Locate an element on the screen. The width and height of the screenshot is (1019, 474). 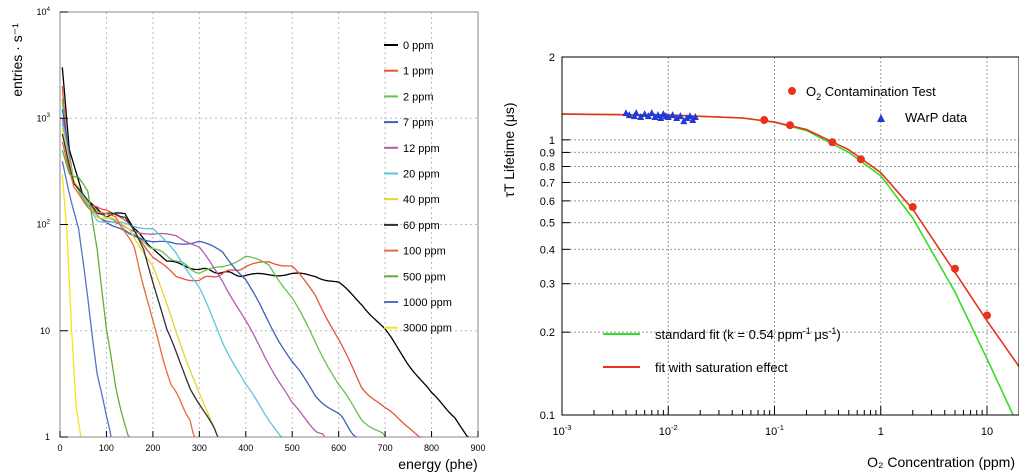
right-y-tick-label: 2 is located at coordinates (552, 58).